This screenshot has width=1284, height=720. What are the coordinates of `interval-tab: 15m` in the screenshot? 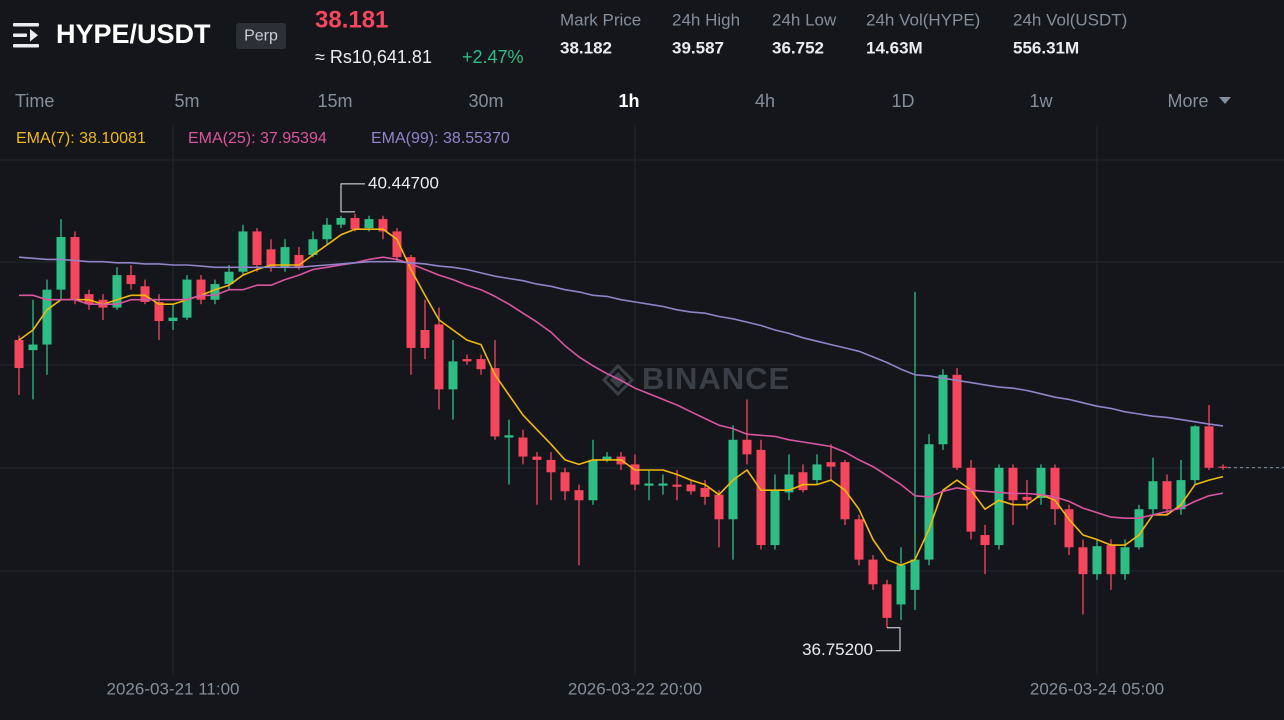 It's located at (334, 101).